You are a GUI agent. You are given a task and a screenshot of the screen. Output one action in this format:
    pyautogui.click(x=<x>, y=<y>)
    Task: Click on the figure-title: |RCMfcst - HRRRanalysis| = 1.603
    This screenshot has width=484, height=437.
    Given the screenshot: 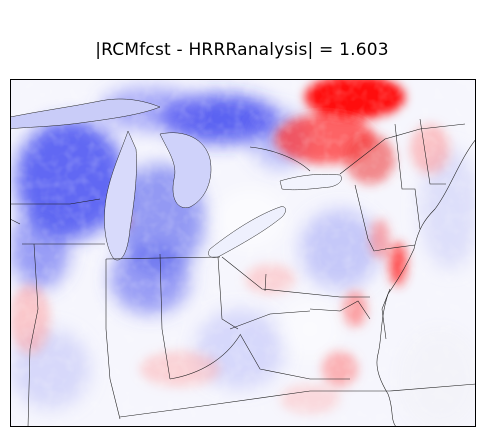 What is the action you would take?
    pyautogui.click(x=242, y=50)
    